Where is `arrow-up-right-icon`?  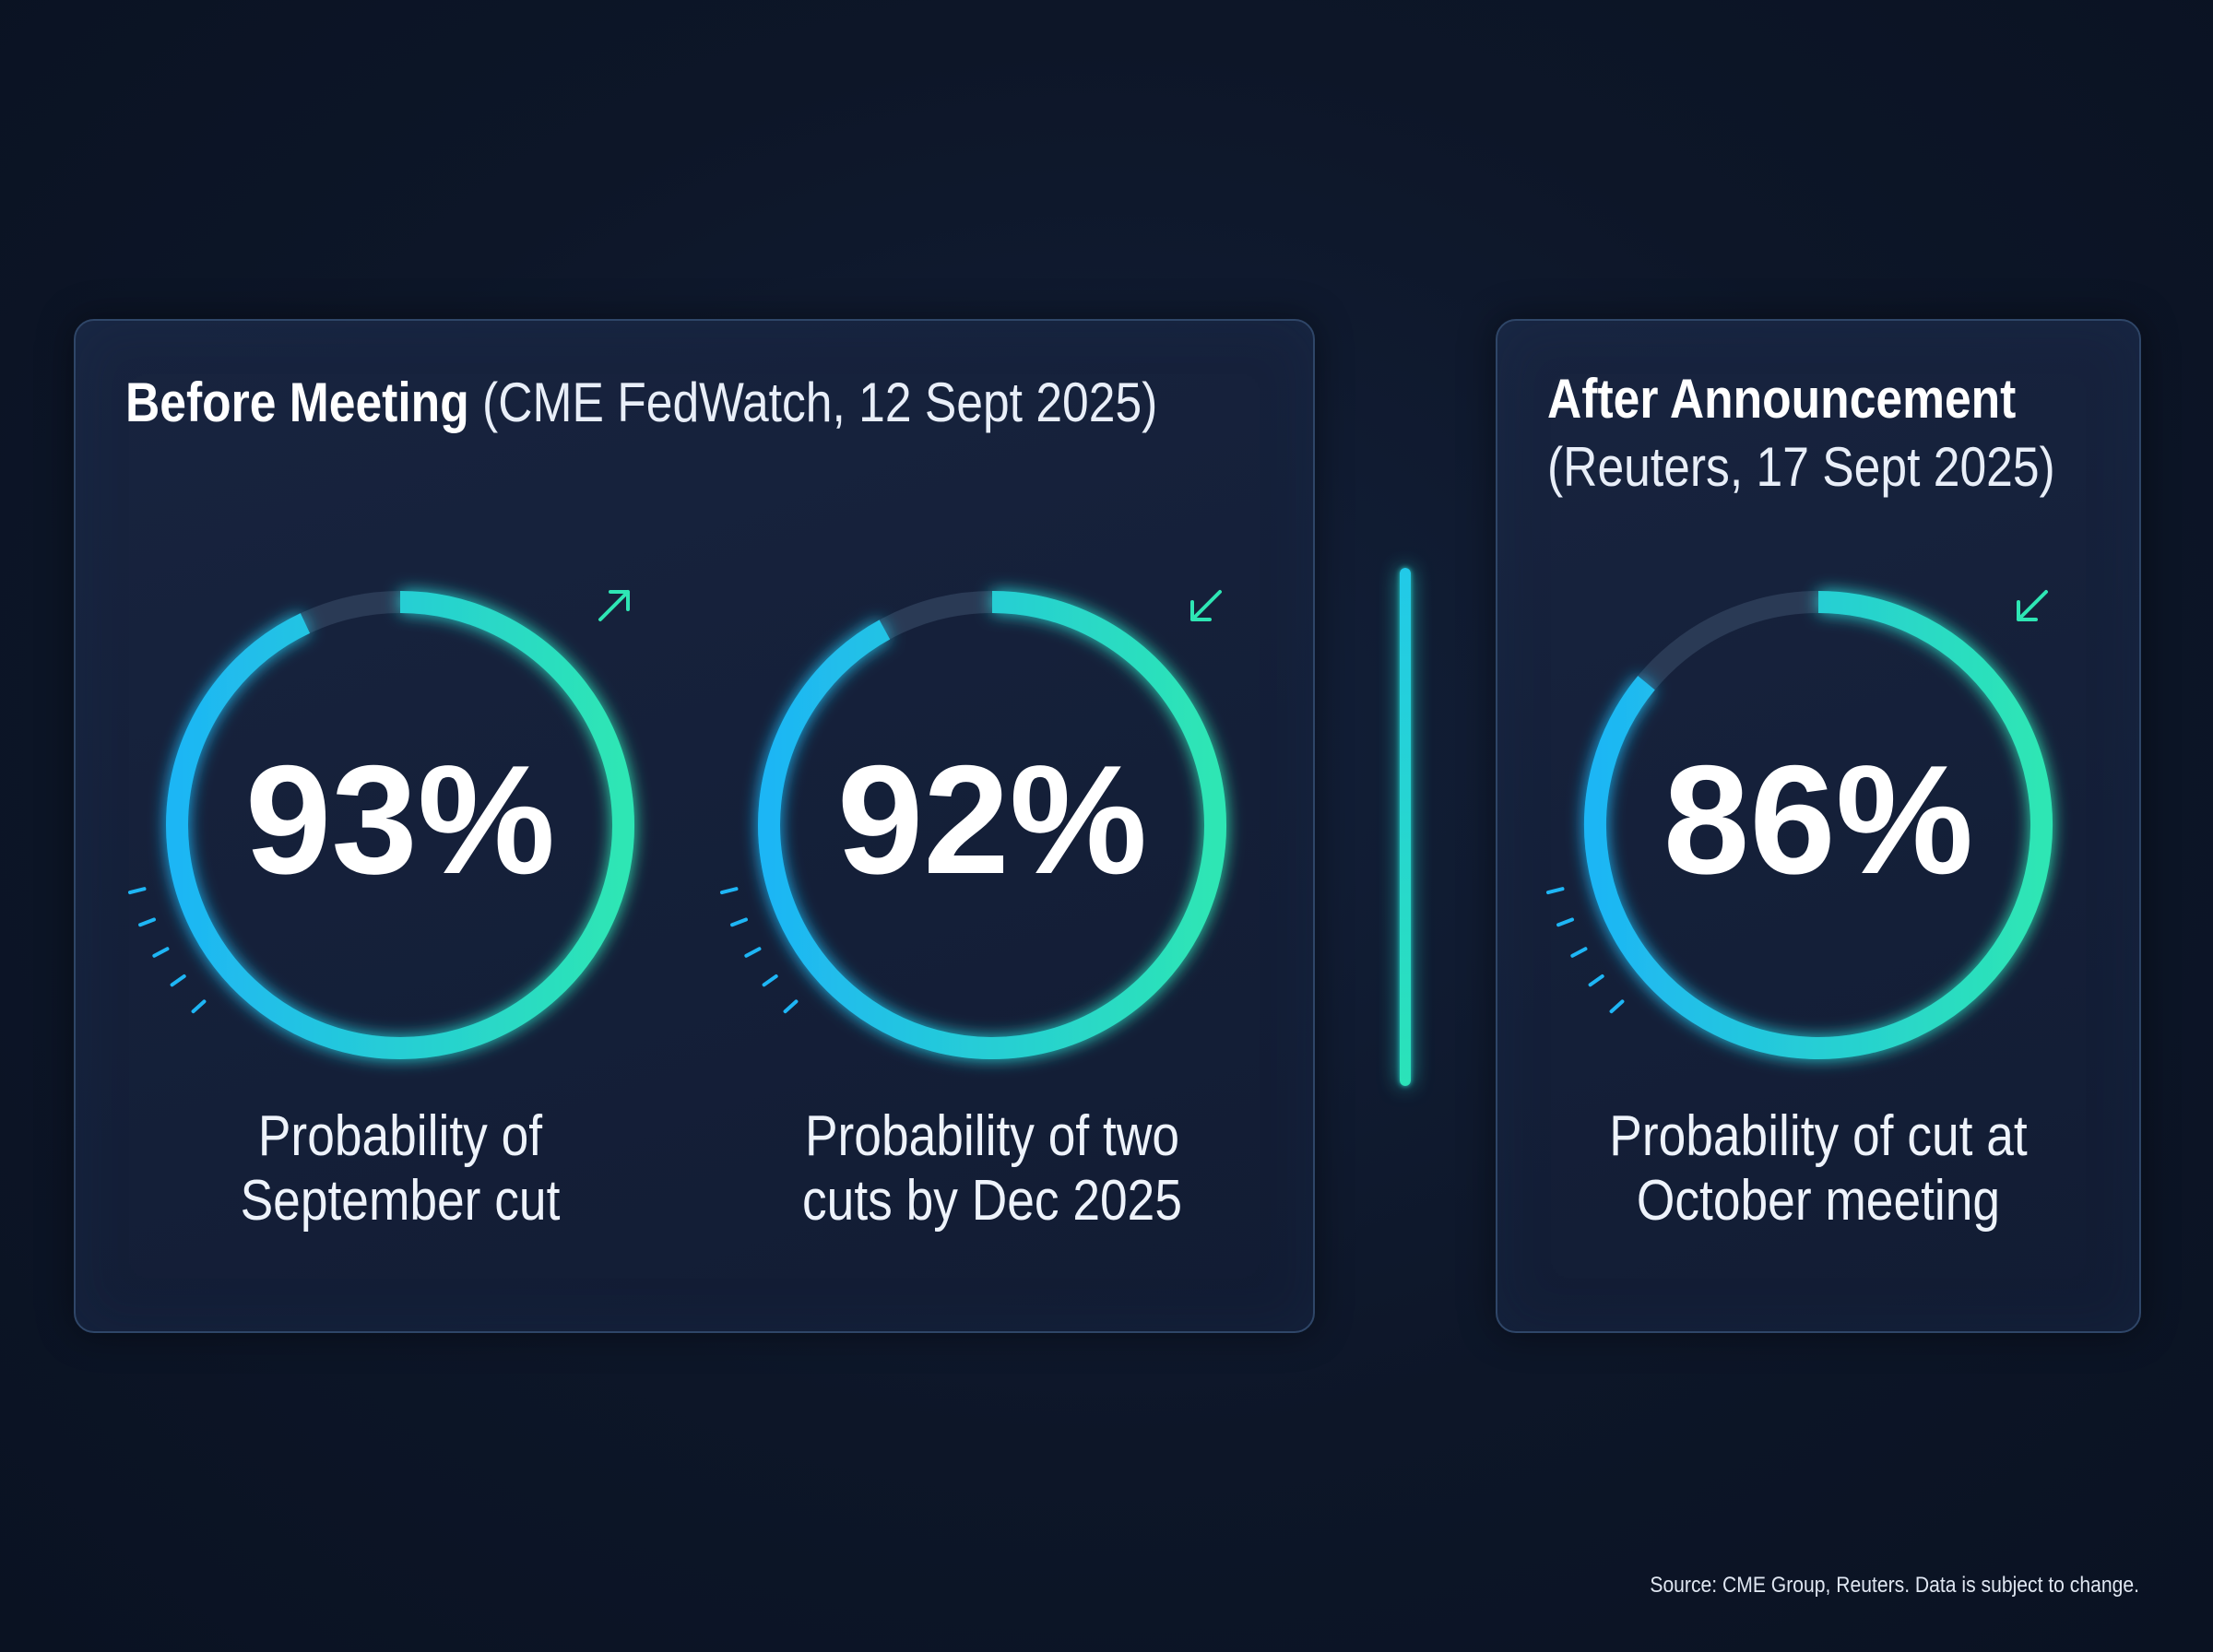 arrow-up-right-icon is located at coordinates (614, 605).